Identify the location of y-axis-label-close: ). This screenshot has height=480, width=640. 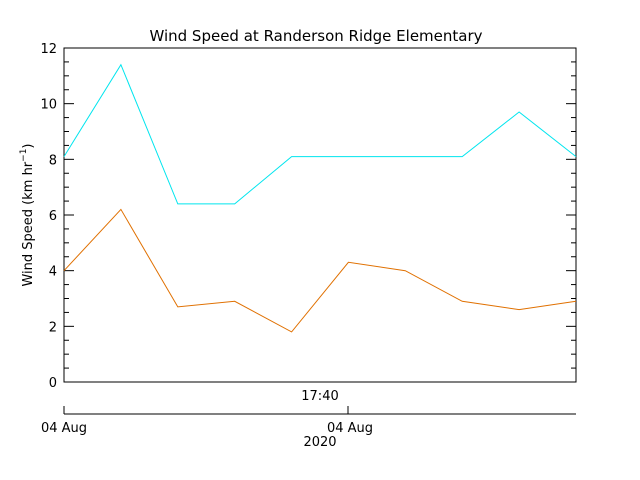
(28, 145).